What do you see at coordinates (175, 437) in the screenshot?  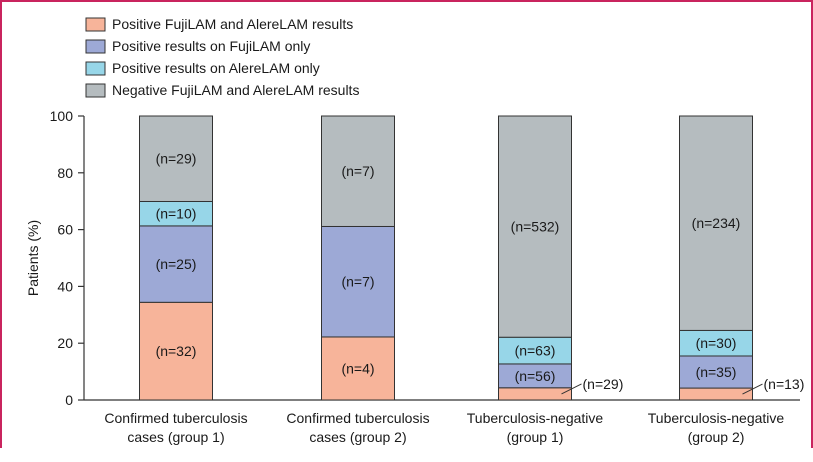 I see `x-category-label-1-line-2: cases (group 1)` at bounding box center [175, 437].